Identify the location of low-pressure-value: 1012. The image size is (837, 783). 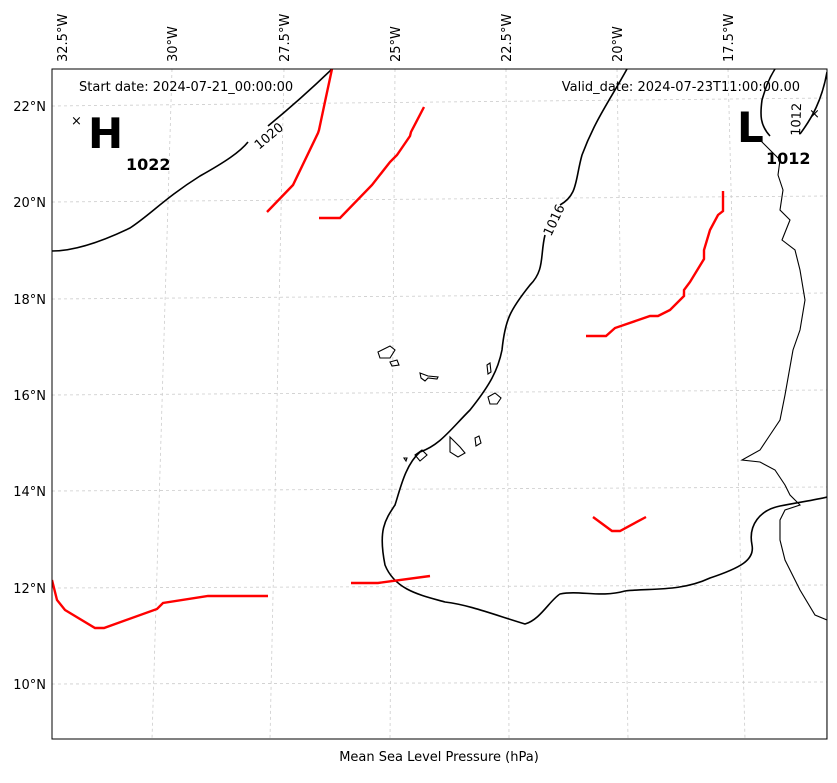
(788, 158).